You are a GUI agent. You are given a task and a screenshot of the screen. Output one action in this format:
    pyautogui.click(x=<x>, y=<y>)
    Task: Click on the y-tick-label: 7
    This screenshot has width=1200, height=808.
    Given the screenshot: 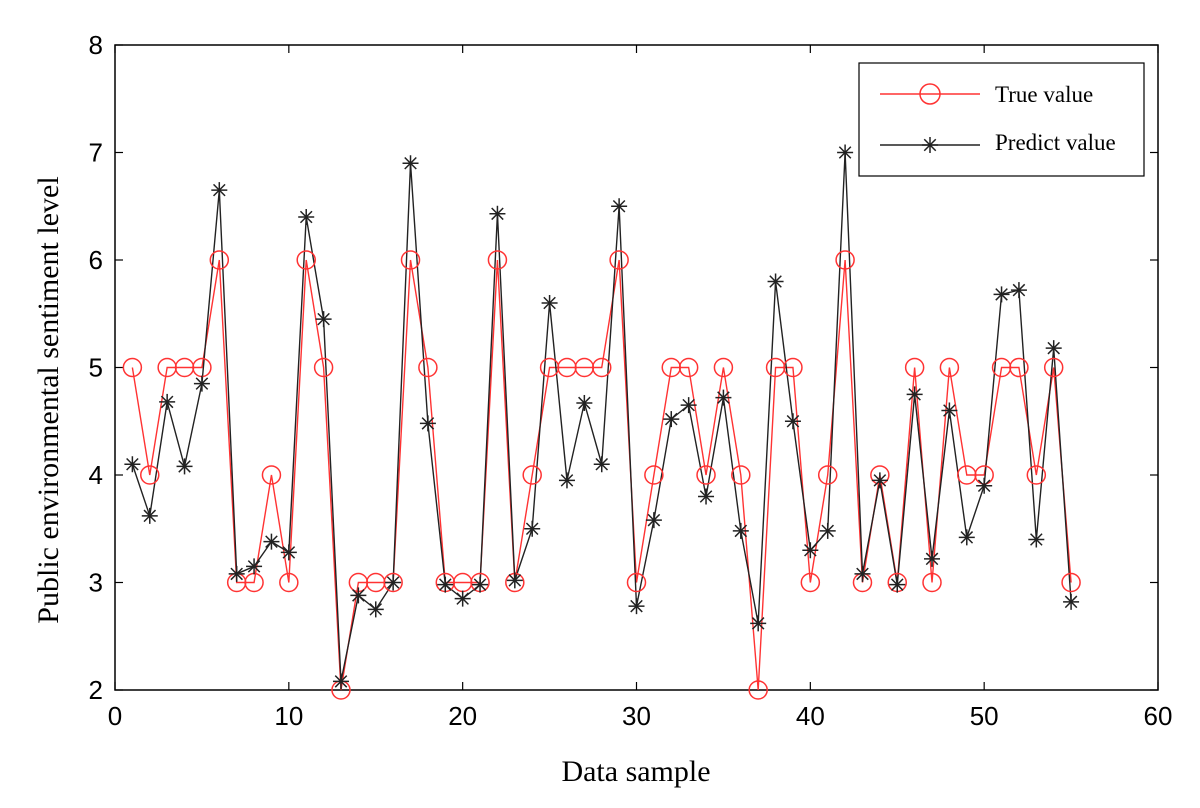 What is the action you would take?
    pyautogui.click(x=96, y=153)
    